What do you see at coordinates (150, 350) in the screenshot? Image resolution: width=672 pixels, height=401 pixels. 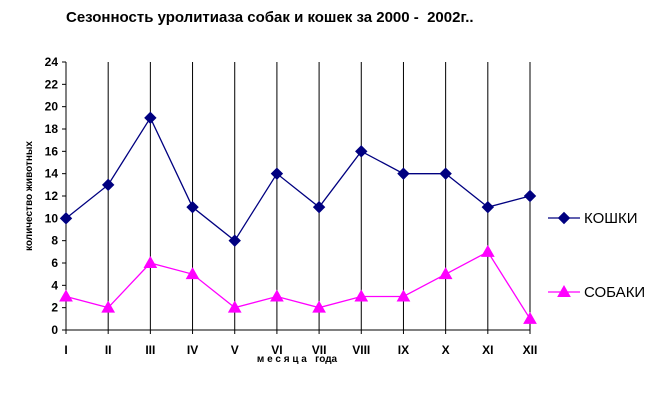 I see `x-tick-label: III` at bounding box center [150, 350].